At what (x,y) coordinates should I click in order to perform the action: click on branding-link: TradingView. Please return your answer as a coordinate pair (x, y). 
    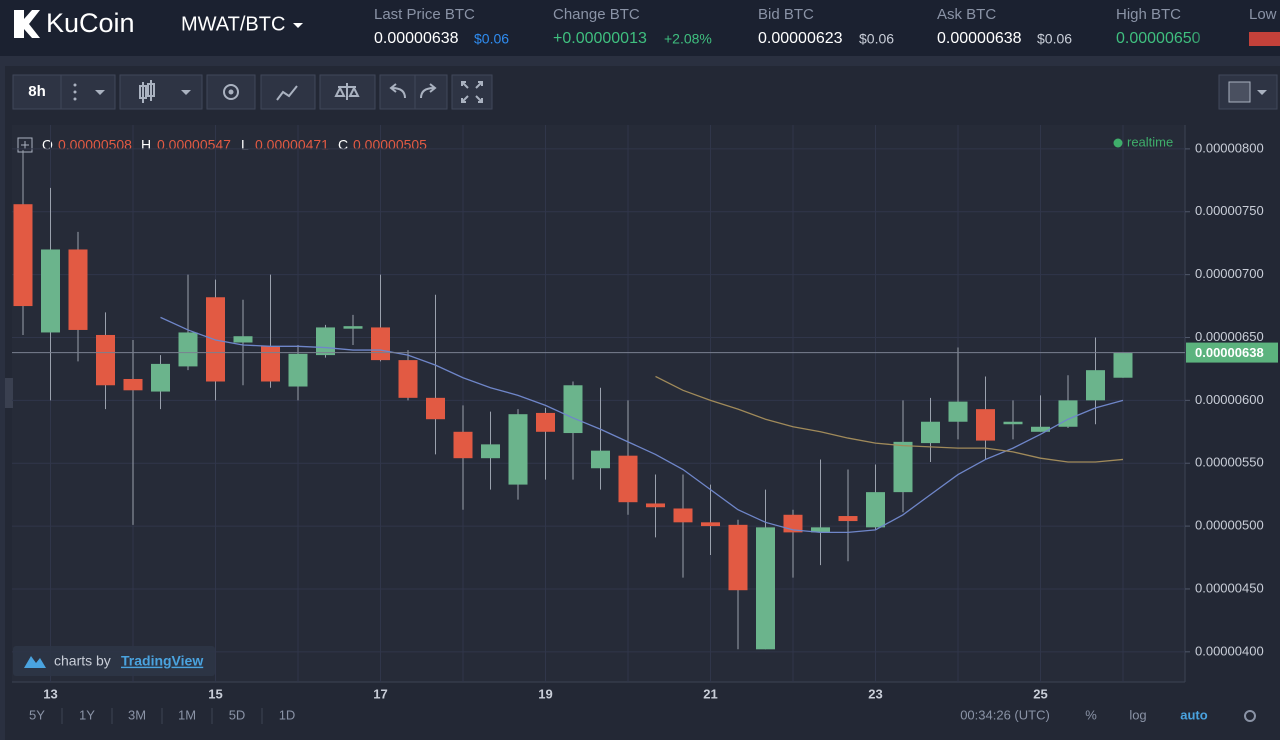
    Looking at the image, I should click on (162, 661).